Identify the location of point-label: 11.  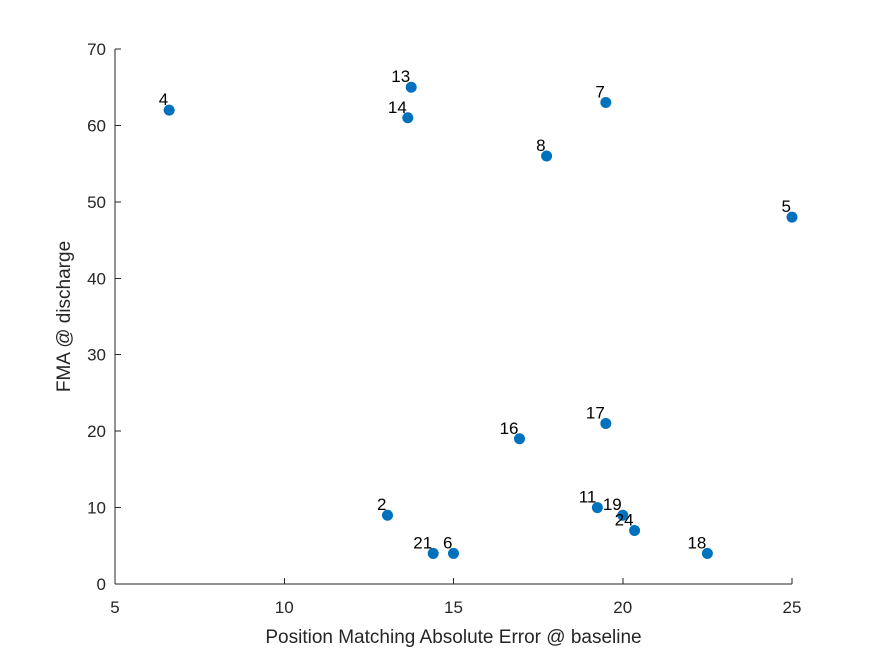
(588, 497).